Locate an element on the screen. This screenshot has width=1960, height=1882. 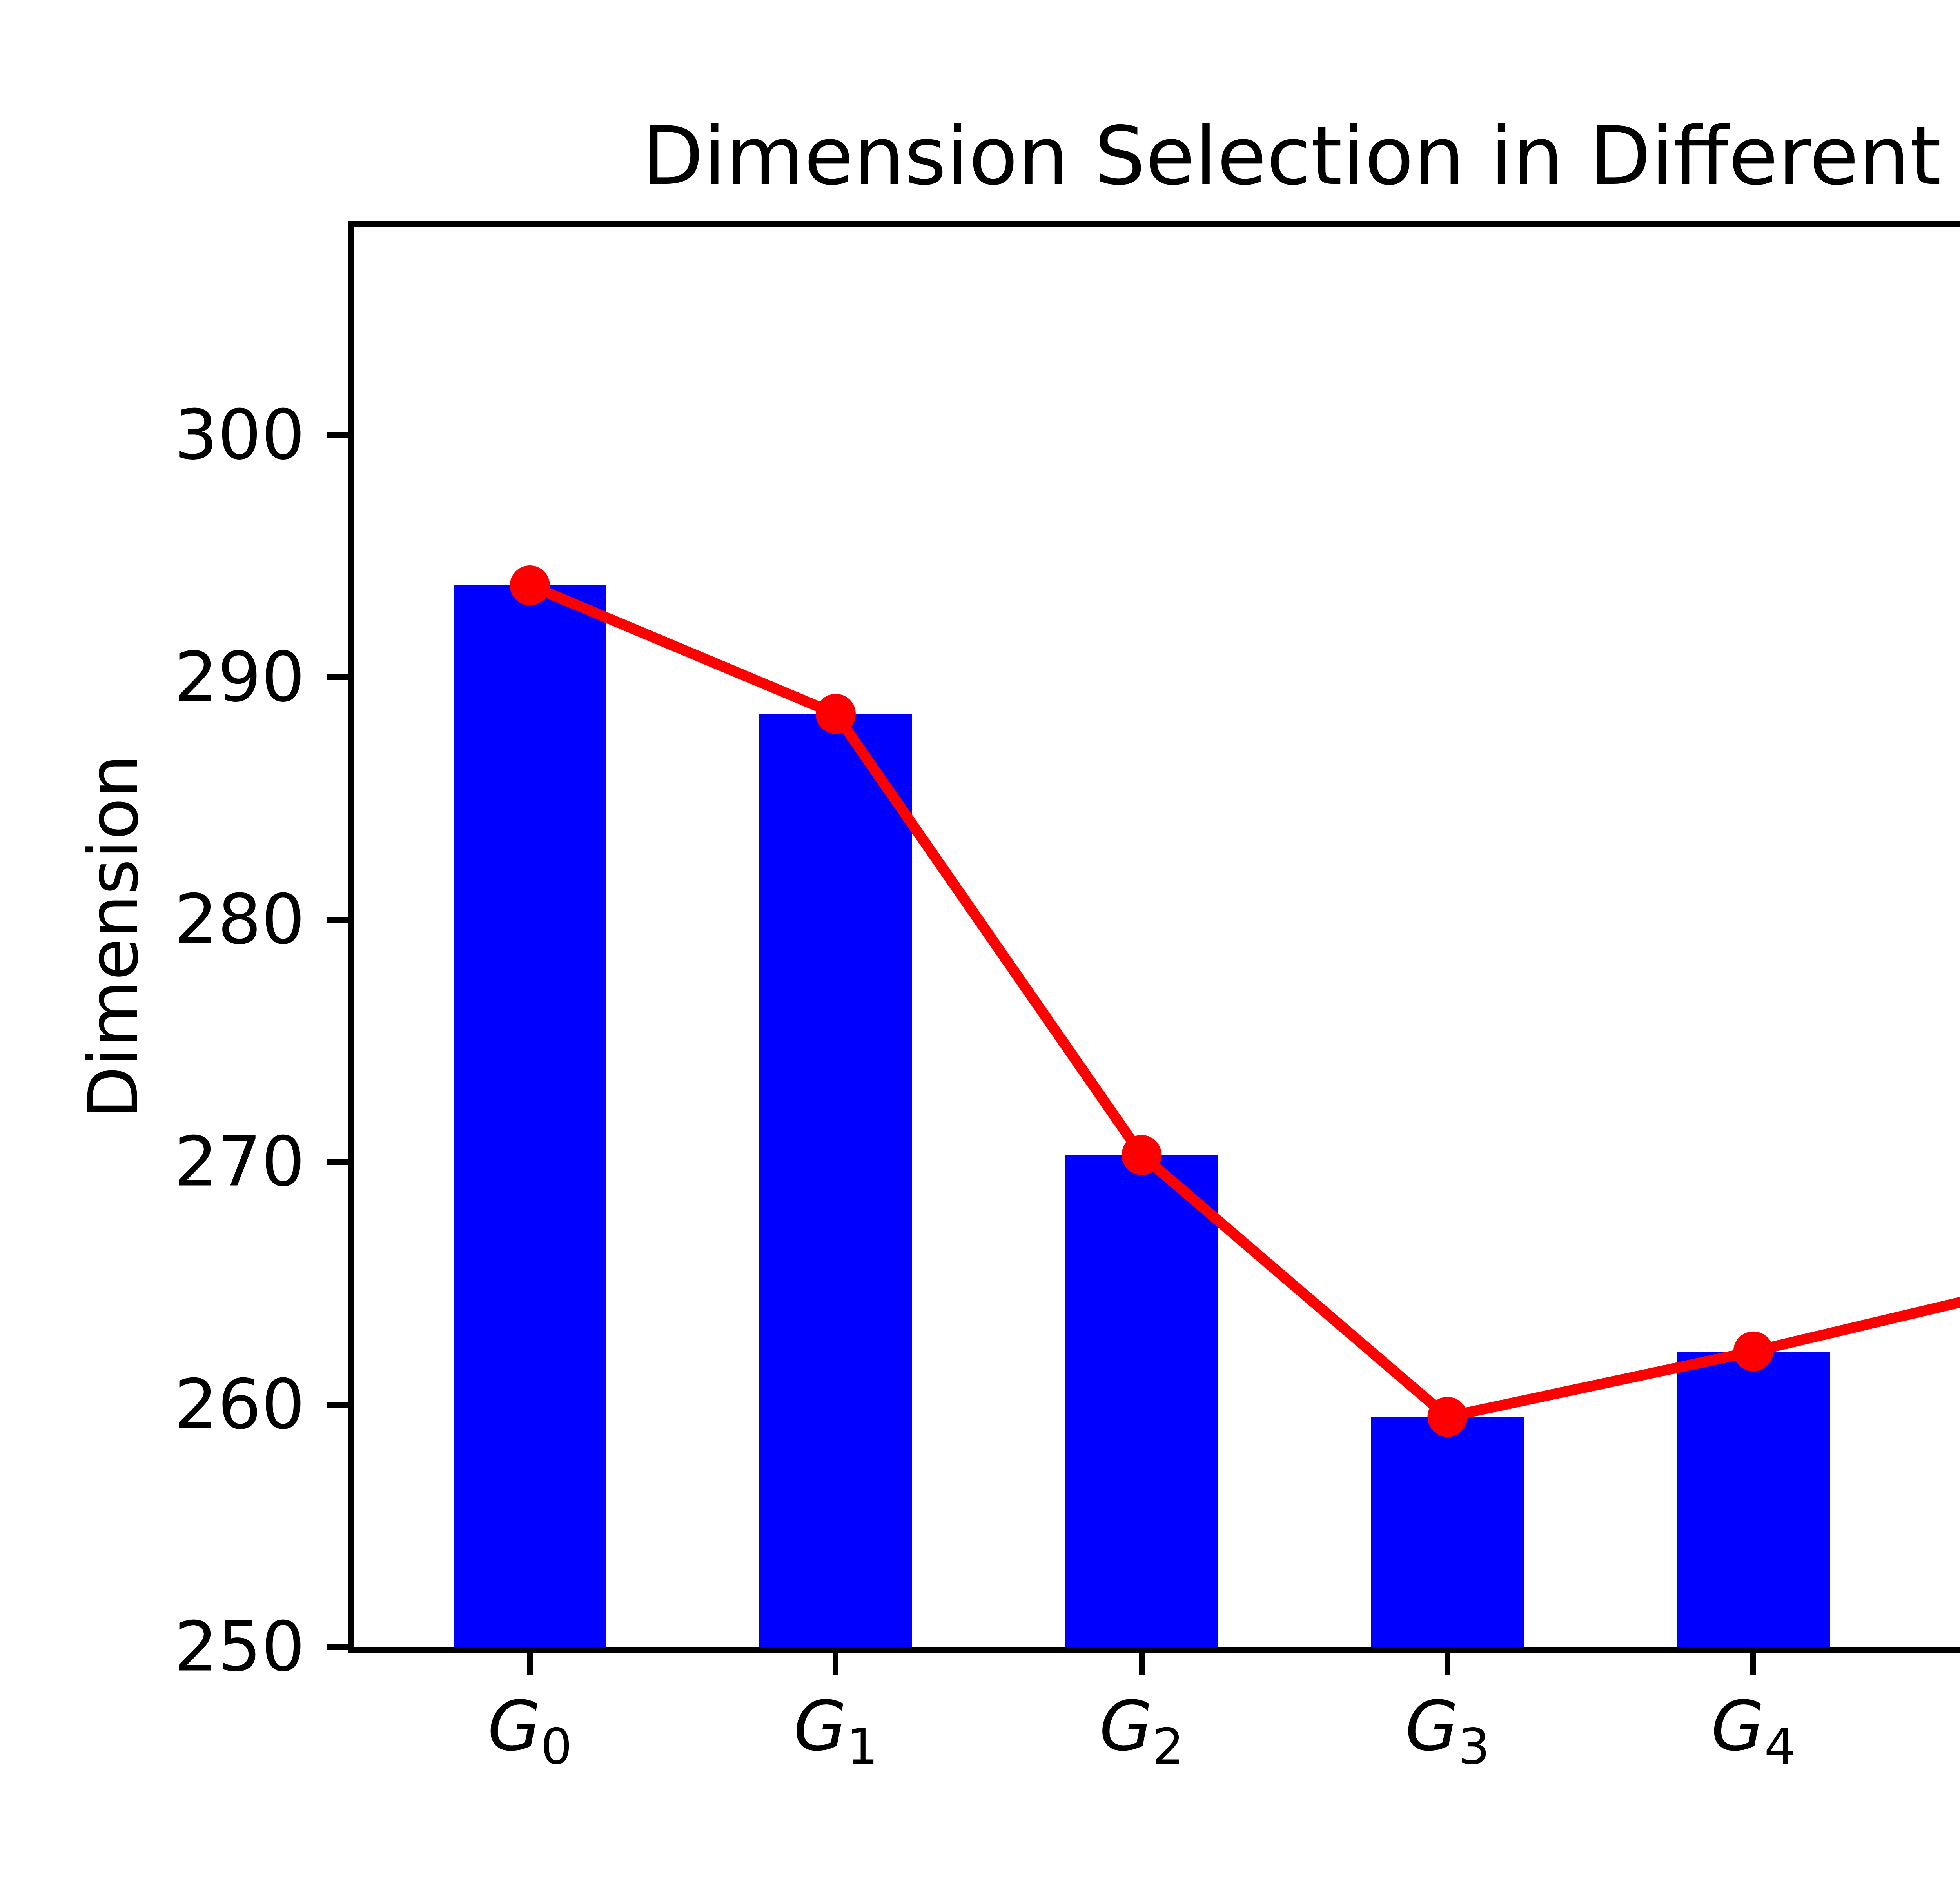
line-marker-G2 is located at coordinates (1142, 1155).